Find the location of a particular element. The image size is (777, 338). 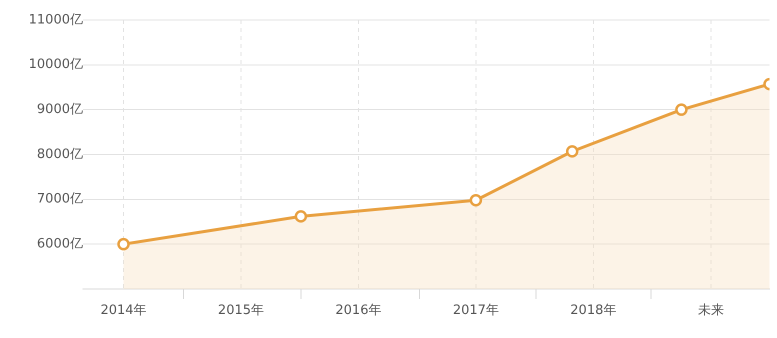

y-tick-label: 11000亿 is located at coordinates (55, 20).